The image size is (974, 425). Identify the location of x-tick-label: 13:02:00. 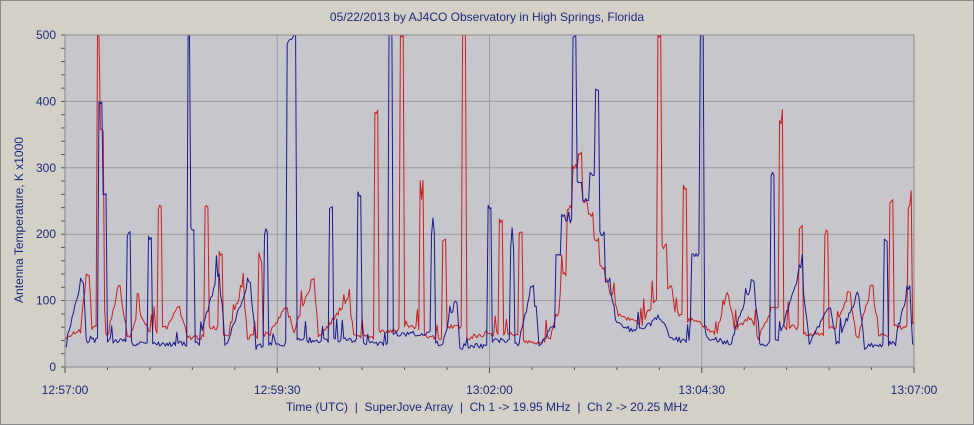
(489, 390).